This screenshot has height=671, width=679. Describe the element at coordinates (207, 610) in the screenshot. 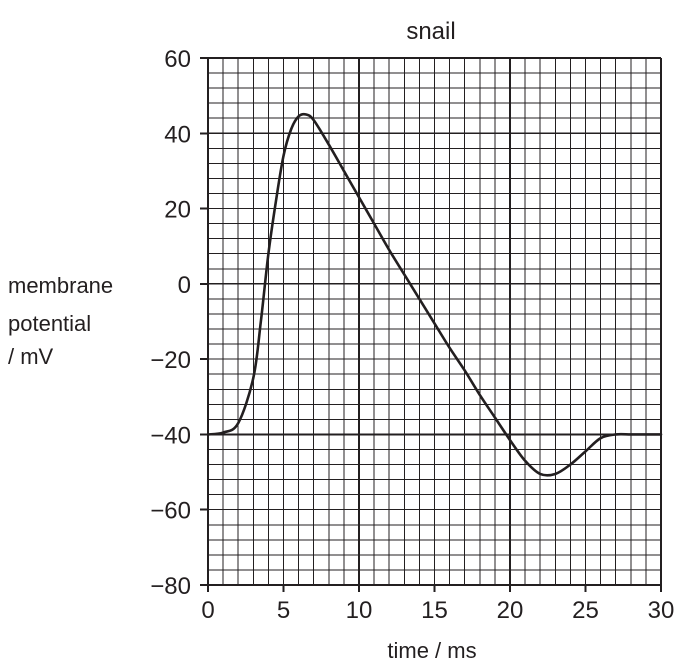

I see `x-tick-label: 0` at that location.